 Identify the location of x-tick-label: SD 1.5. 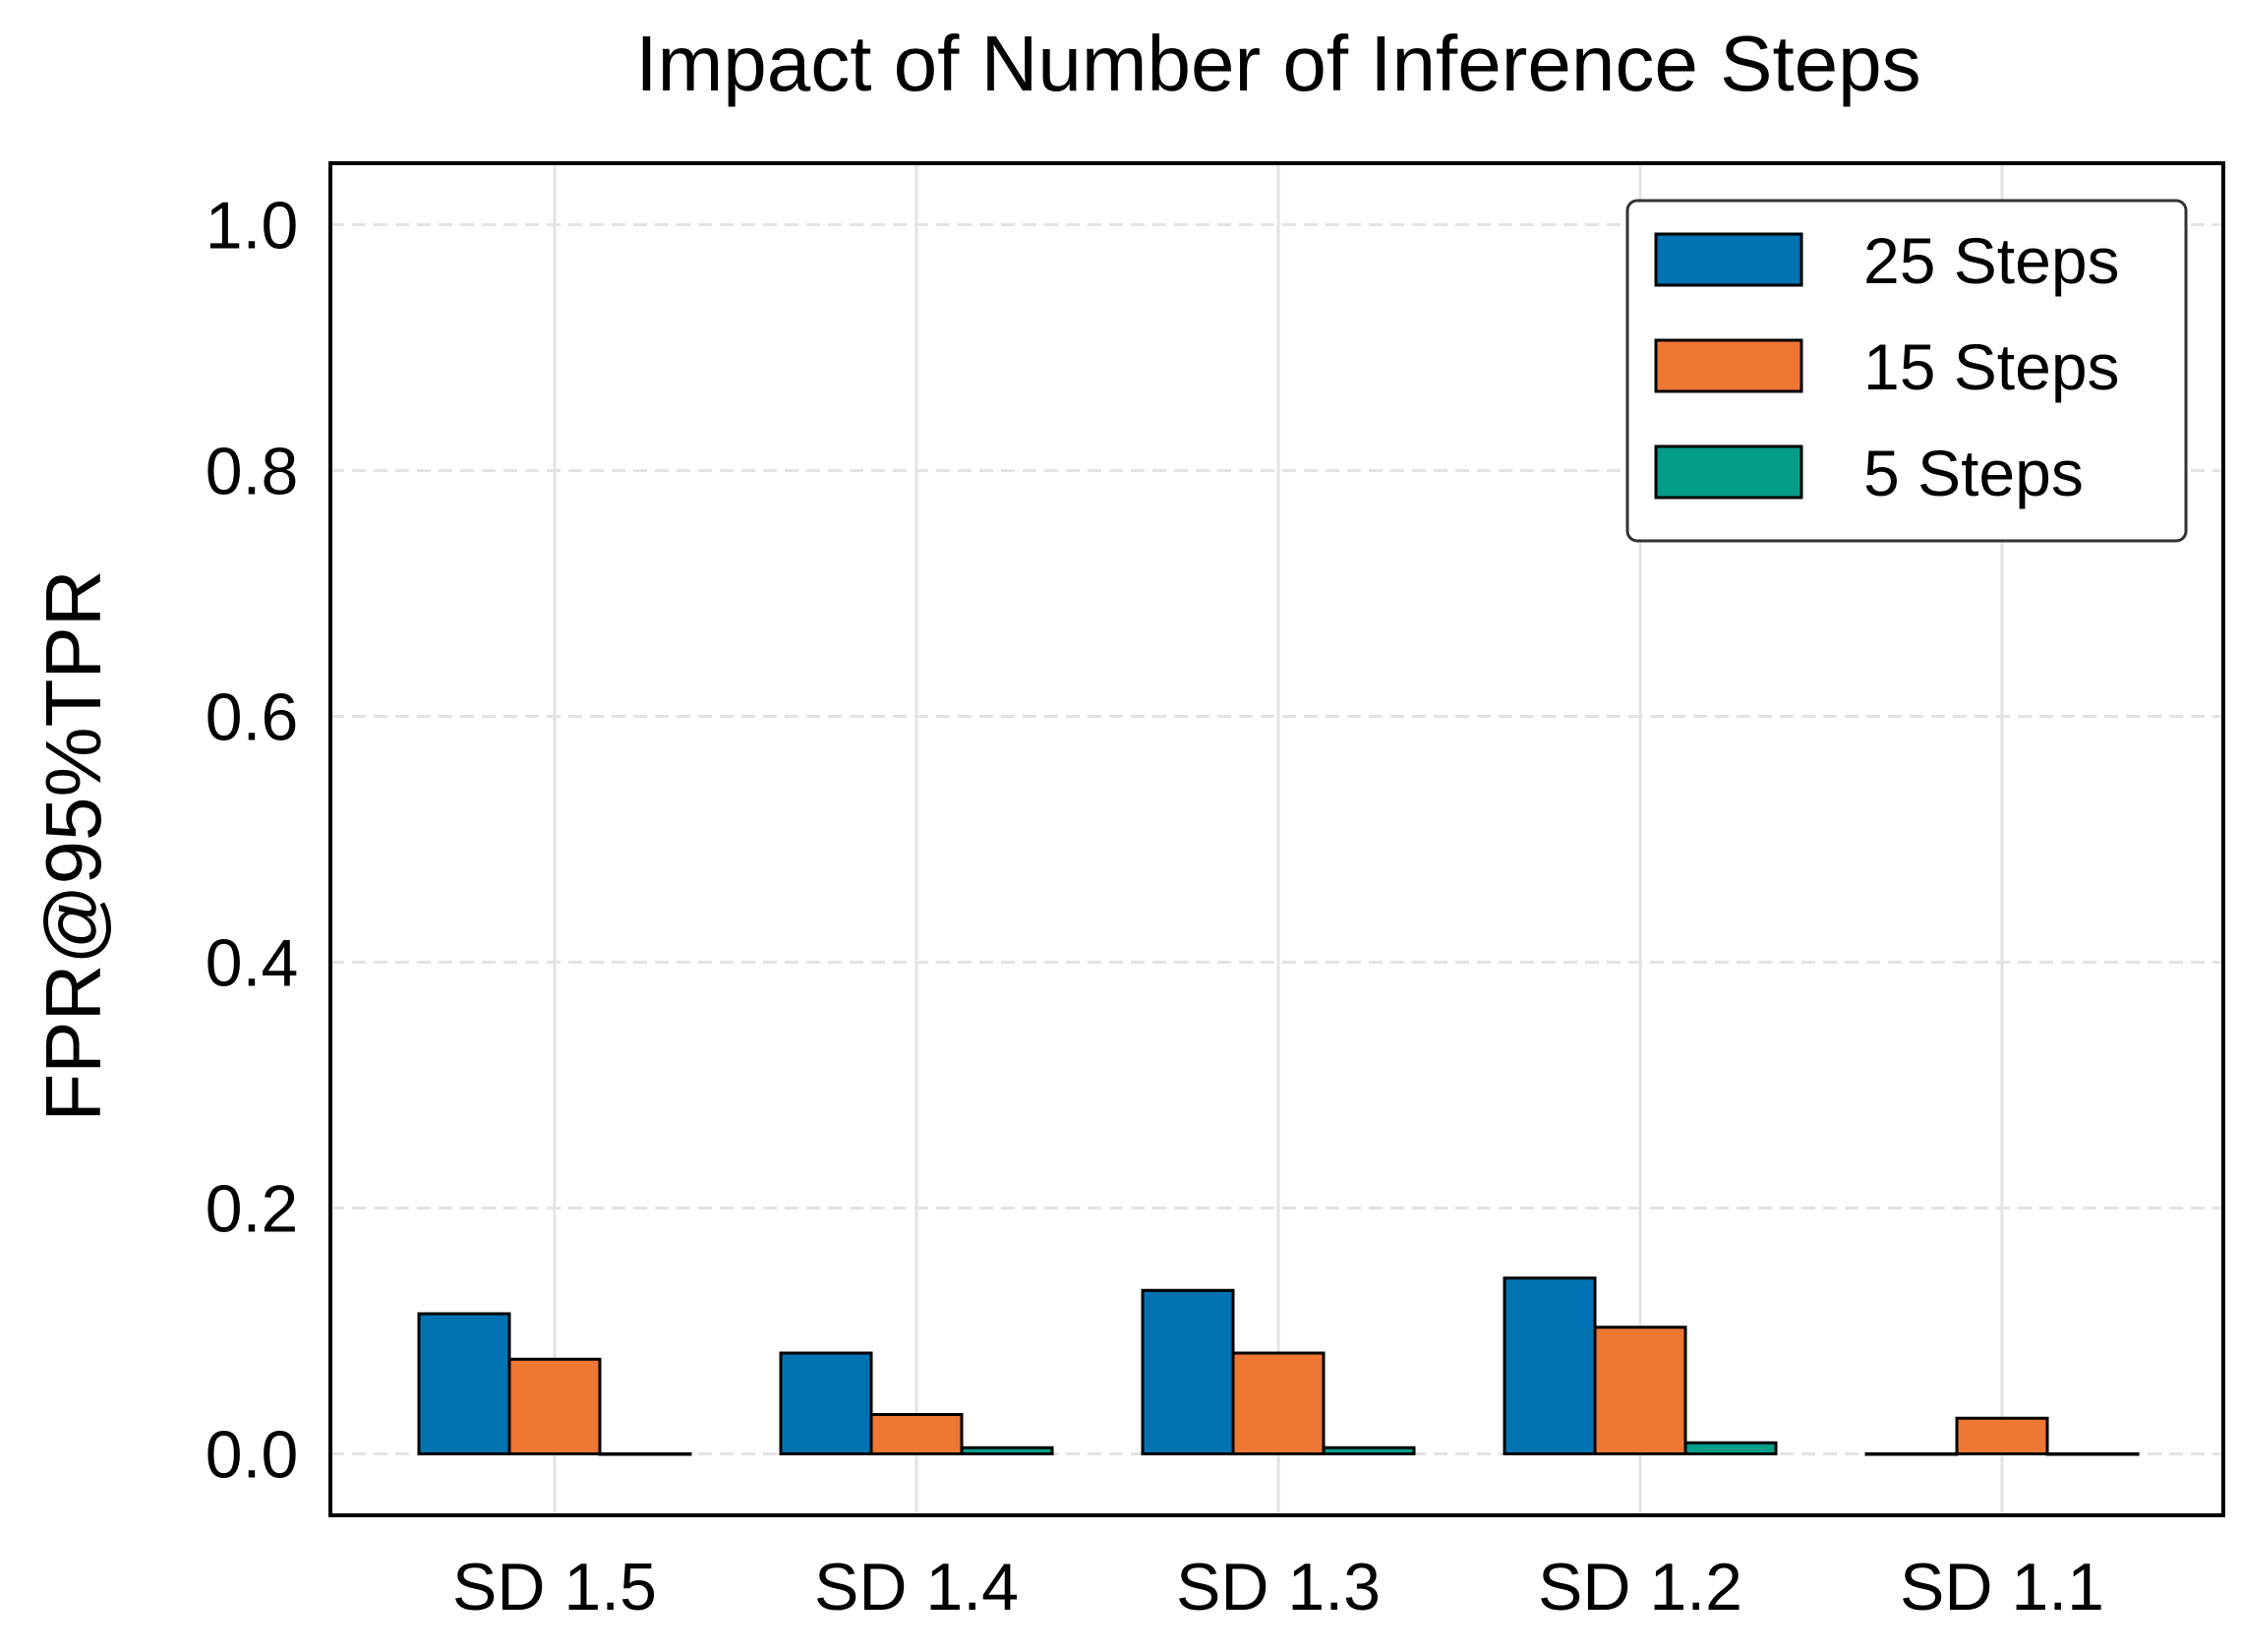
(554, 1587).